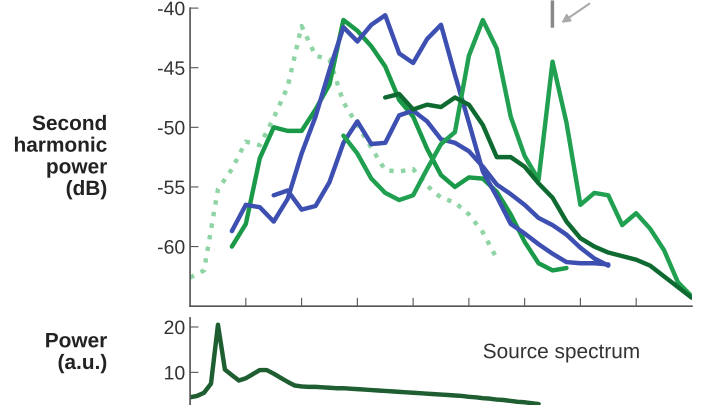 This screenshot has height=405, width=720. I want to click on y-tick-label: -60, so click(171, 247).